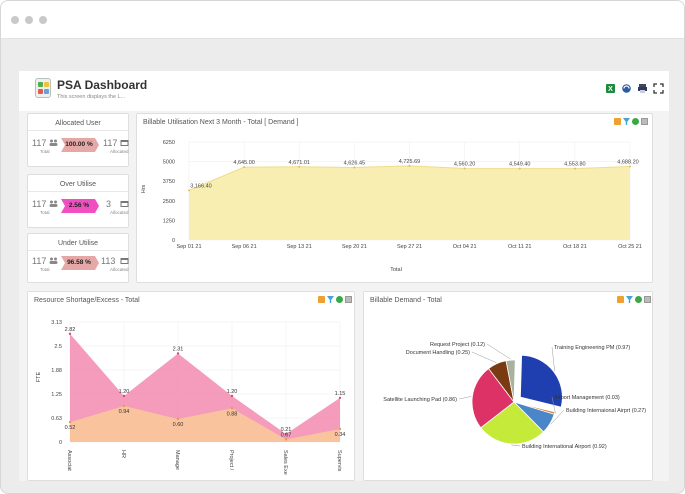 The height and width of the screenshot is (494, 685). I want to click on y-tick-label: 0, so click(60, 443).